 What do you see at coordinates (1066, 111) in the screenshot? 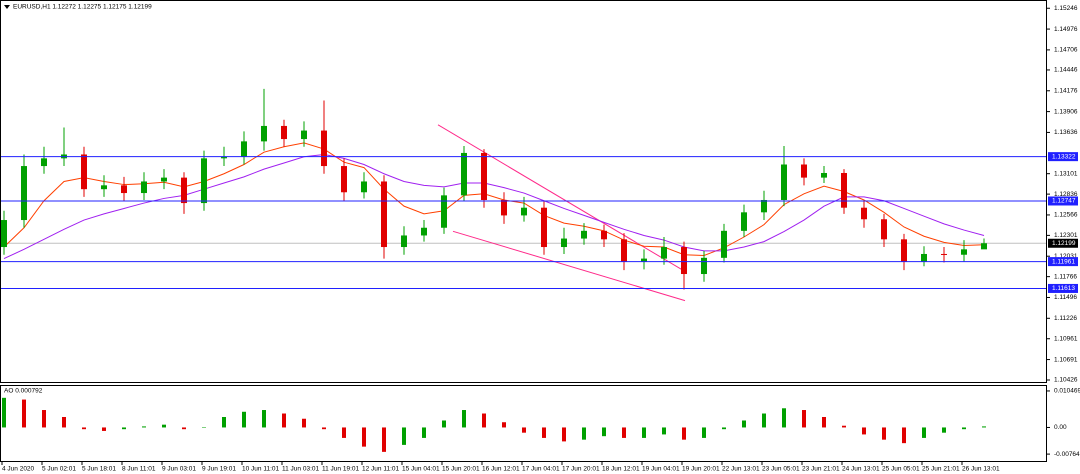
I see `y-tick-label: 1.13906` at bounding box center [1066, 111].